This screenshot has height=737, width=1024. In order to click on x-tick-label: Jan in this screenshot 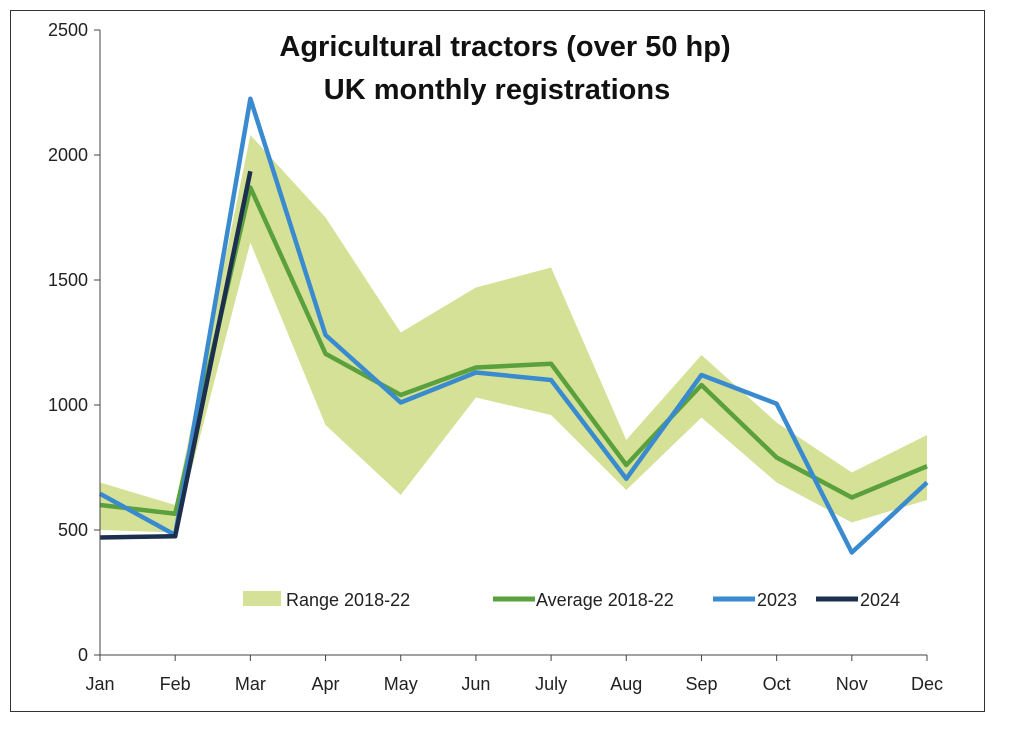, I will do `click(99, 684)`.